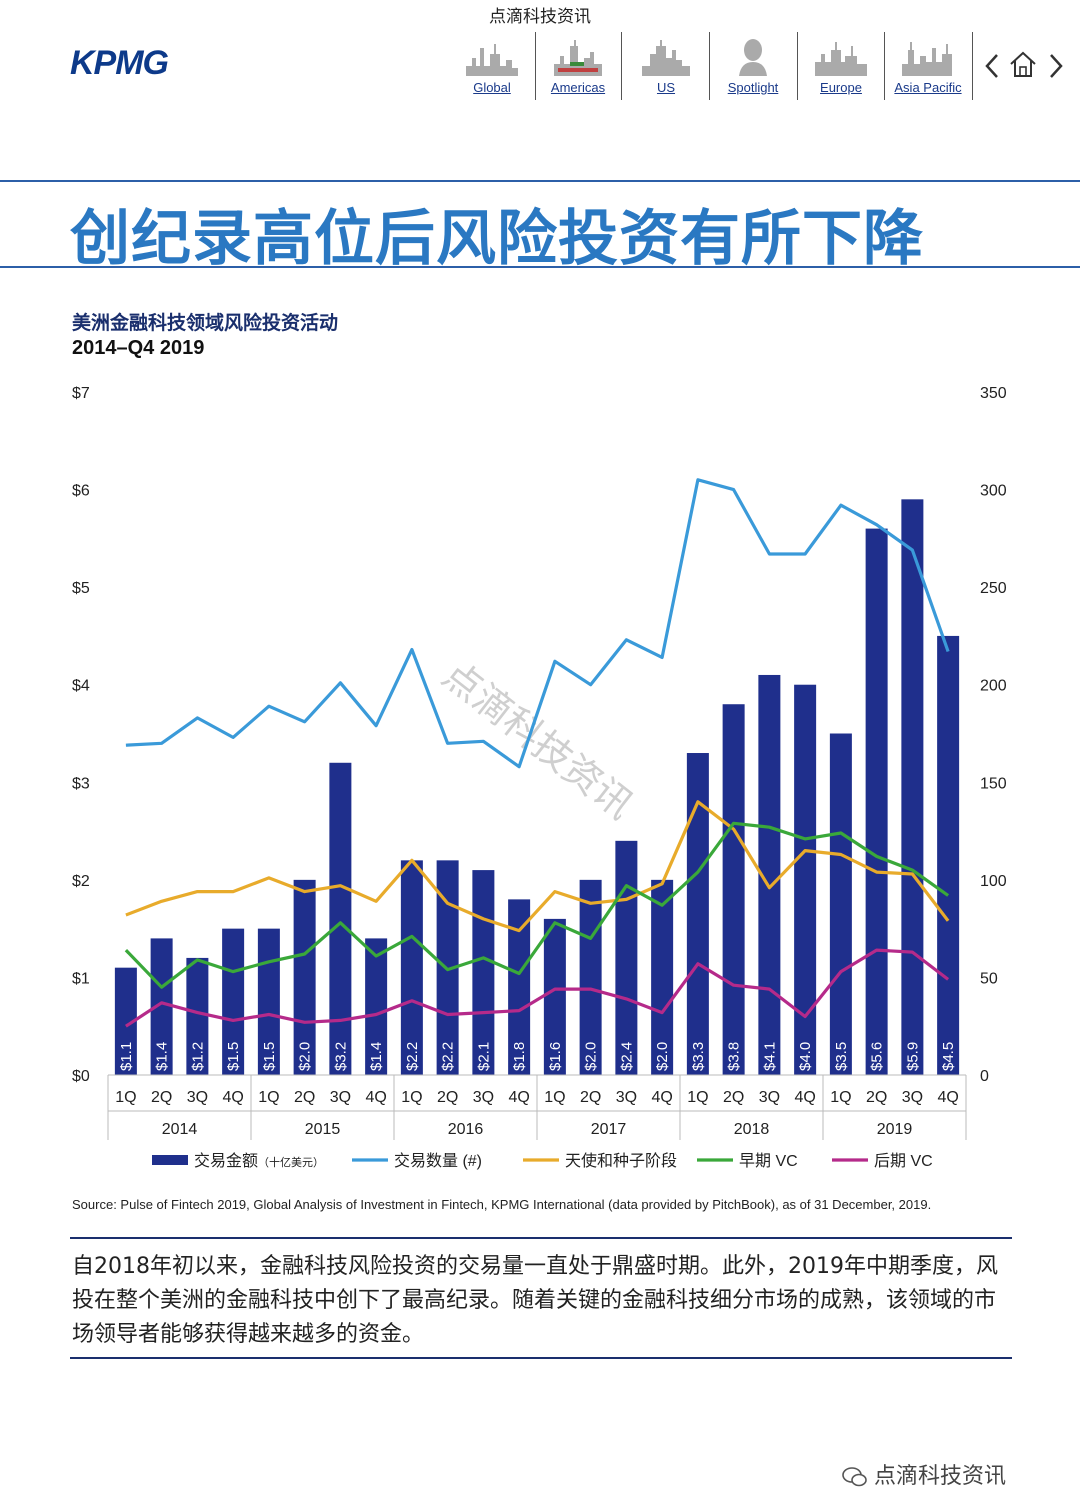 This screenshot has width=1080, height=1492. What do you see at coordinates (752, 1129) in the screenshot?
I see `year-label: 2018` at bounding box center [752, 1129].